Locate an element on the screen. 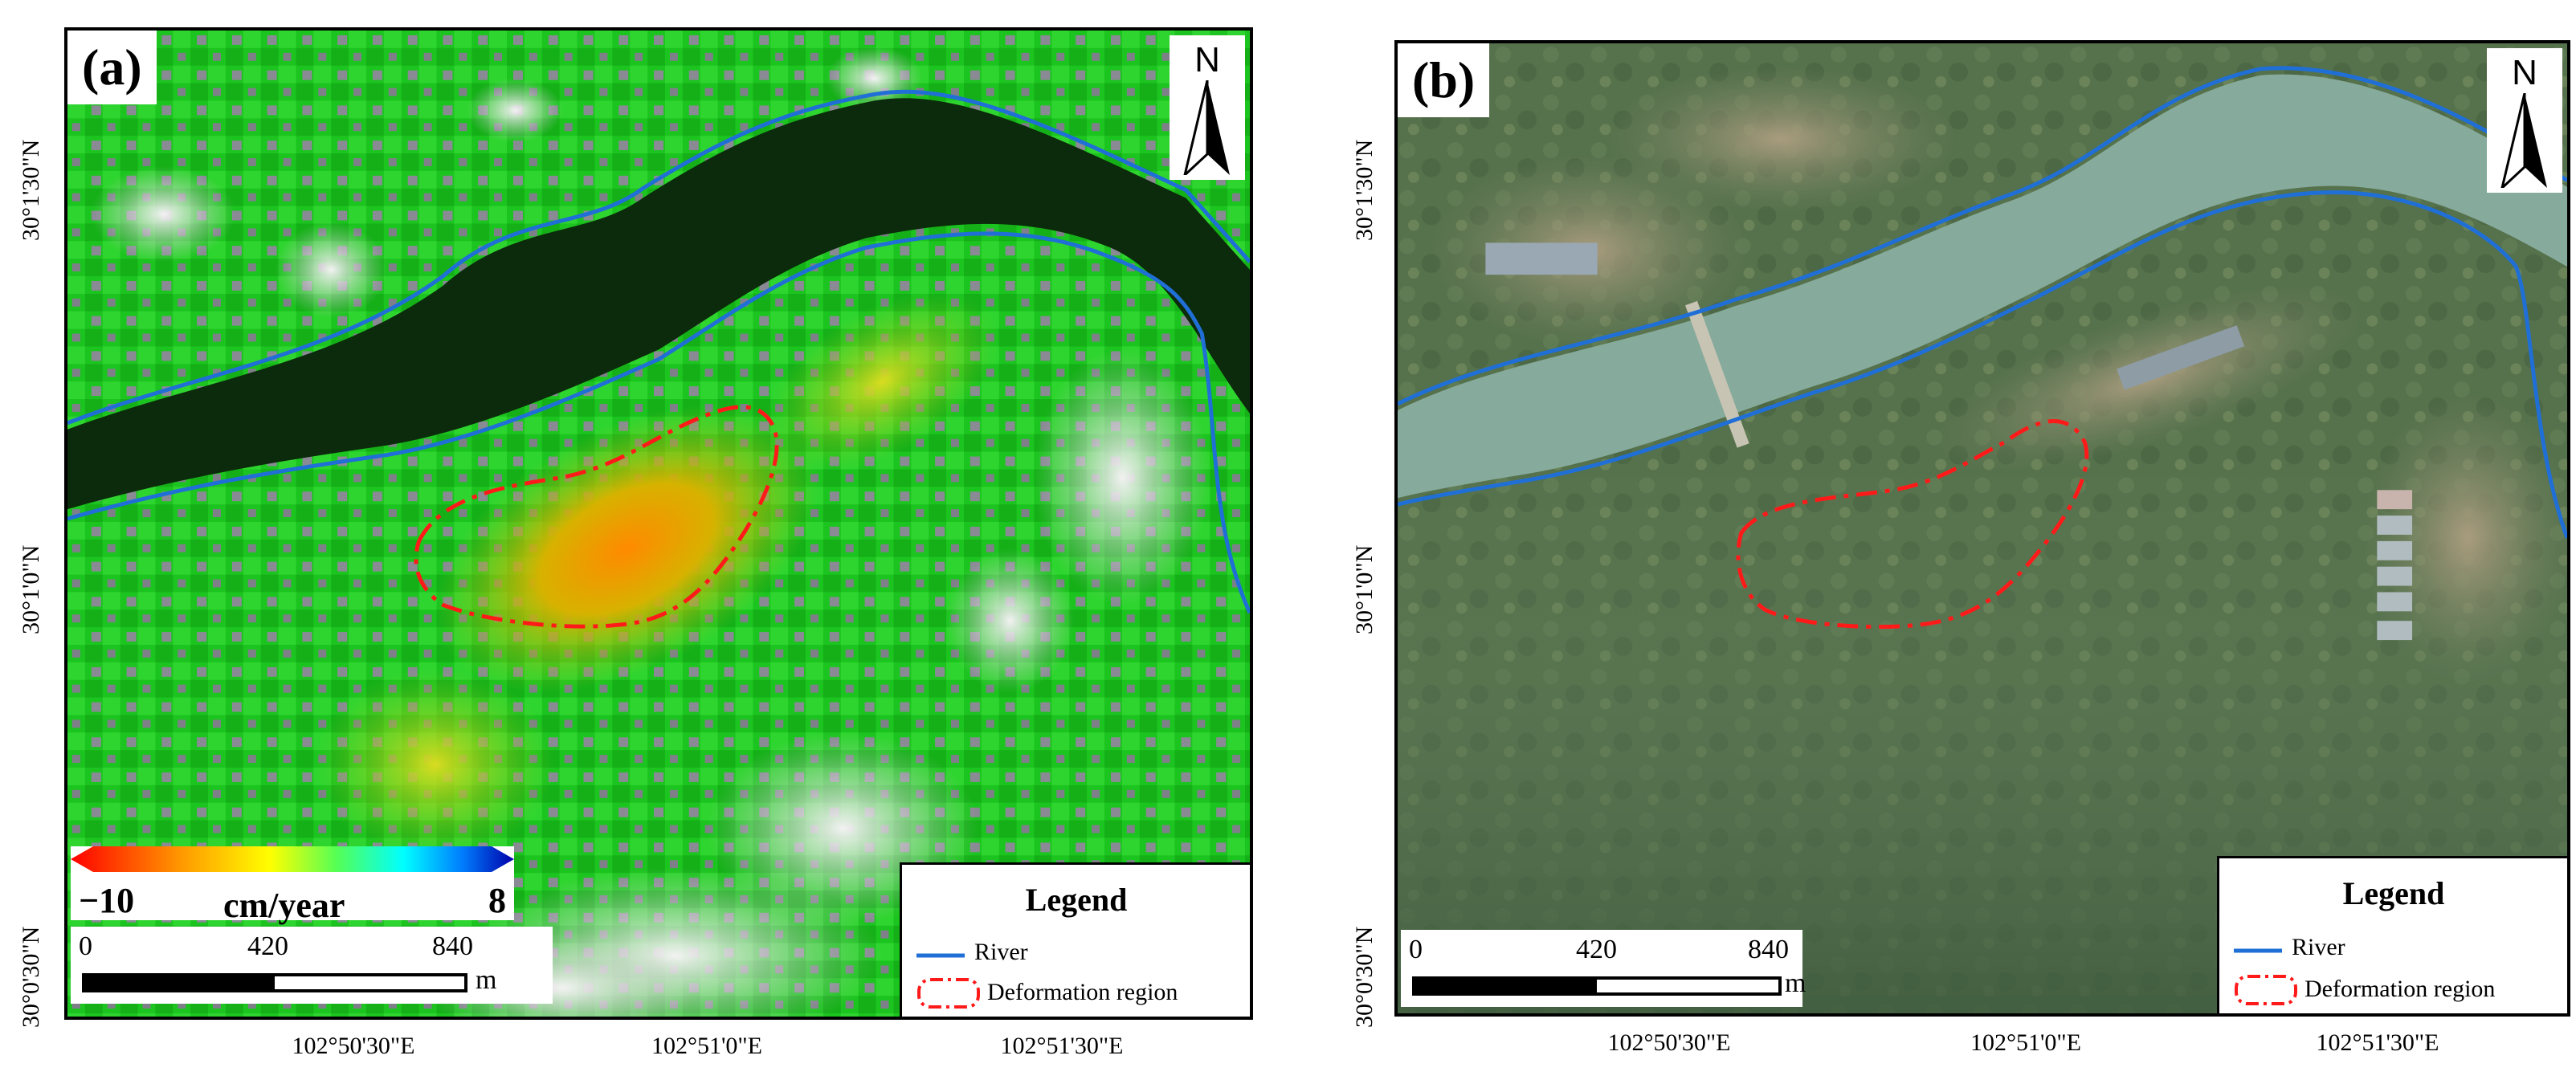 Image resolution: width=2576 pixels, height=1084 pixels. colorbar-ramp is located at coordinates (292, 859).